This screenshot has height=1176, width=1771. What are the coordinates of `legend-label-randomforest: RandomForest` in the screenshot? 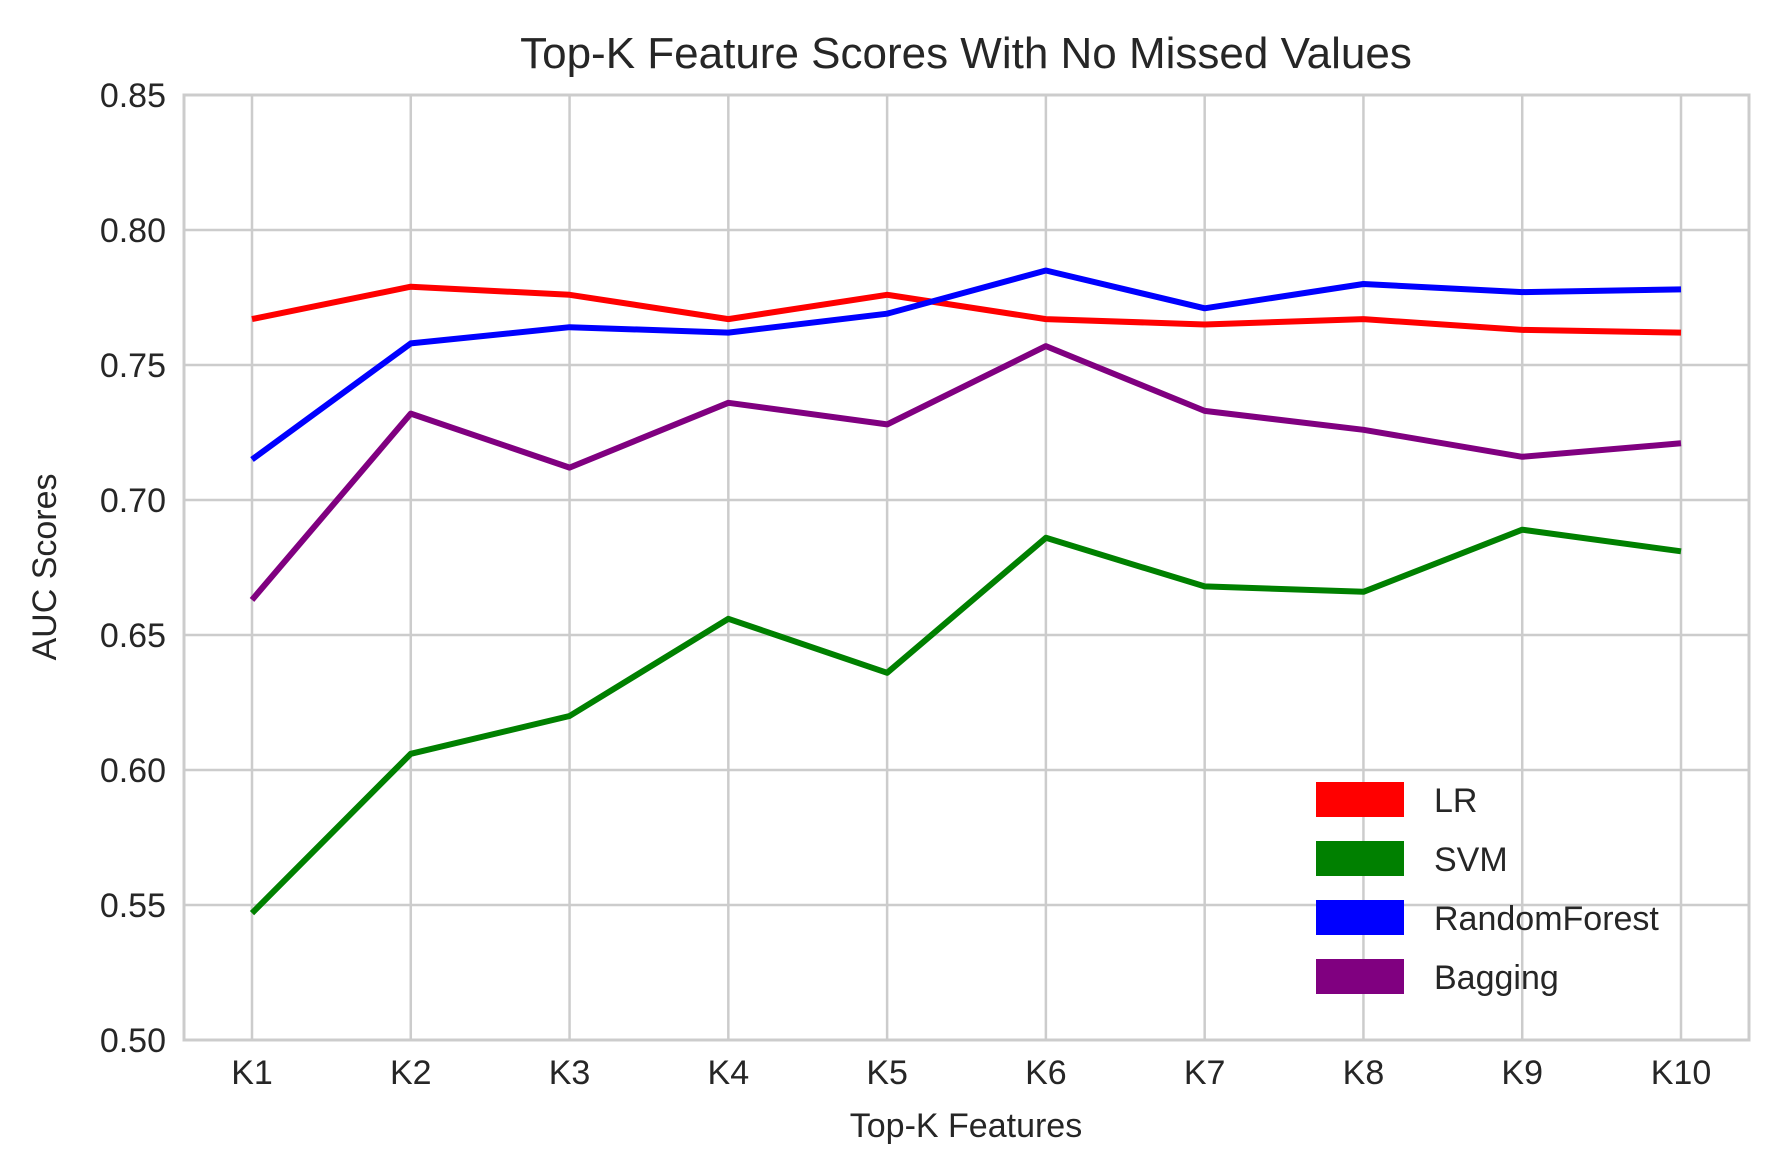 It's located at (1546, 919).